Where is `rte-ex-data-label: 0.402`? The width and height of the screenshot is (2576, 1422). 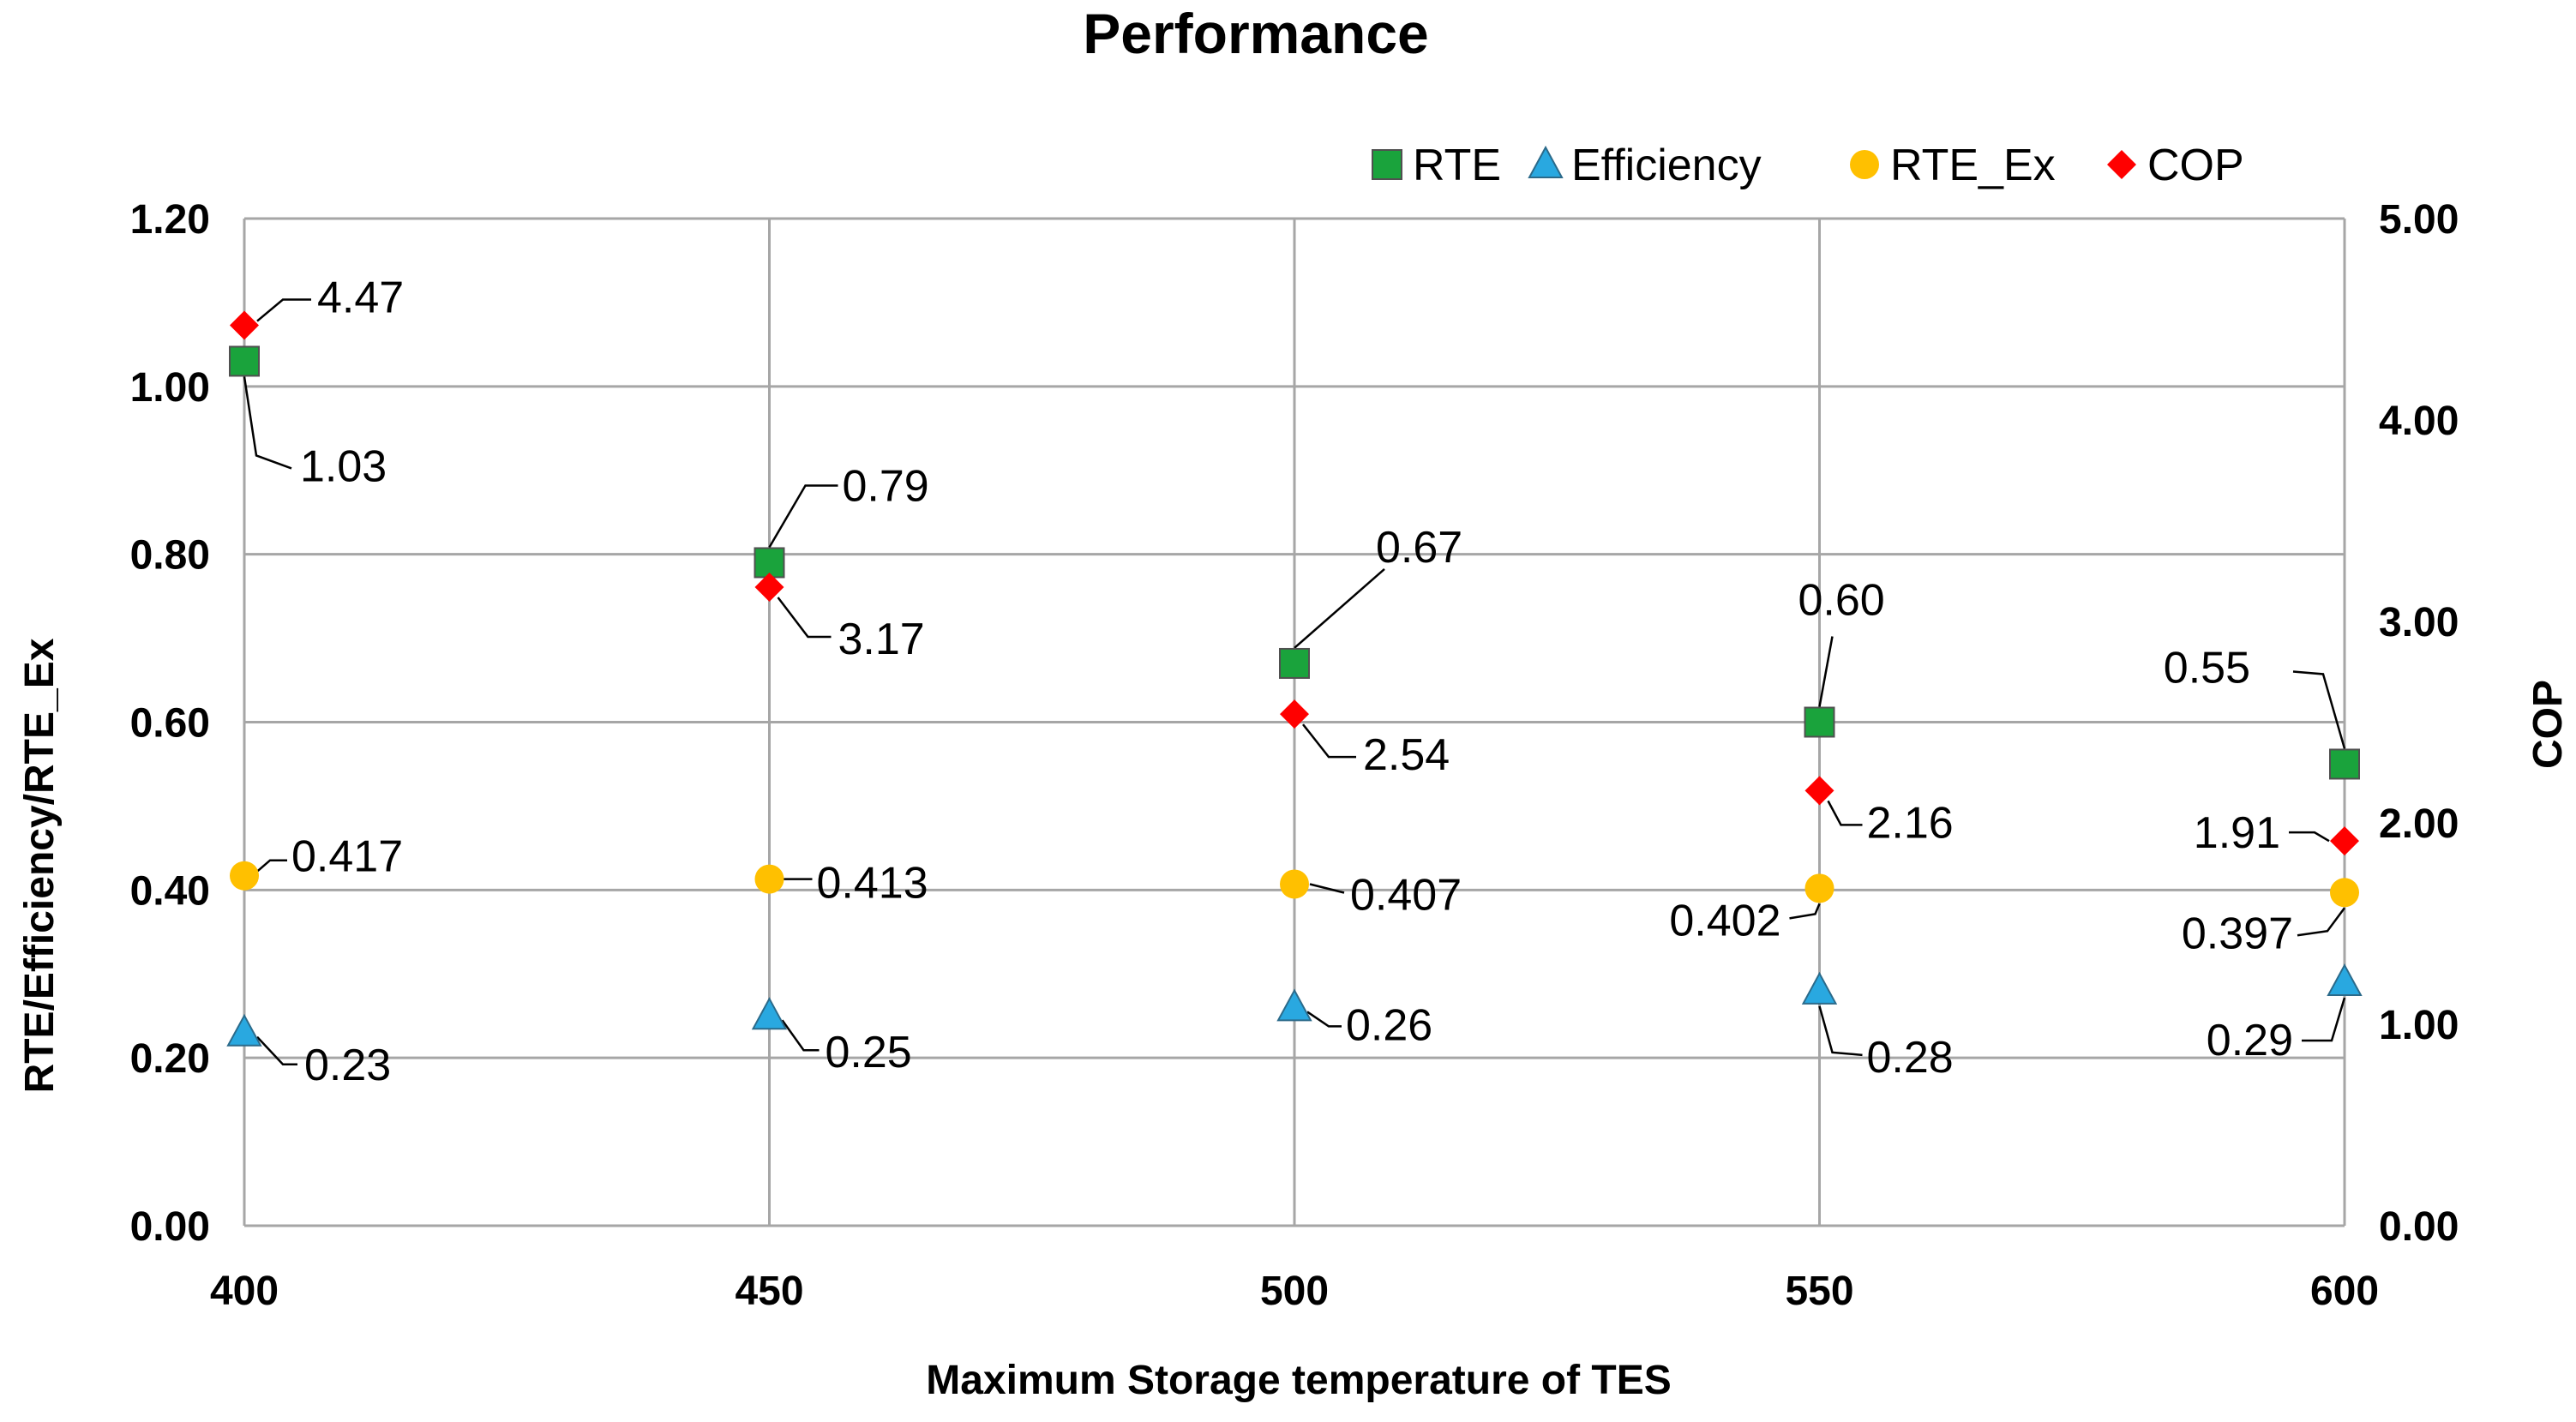 rte-ex-data-label: 0.402 is located at coordinates (1724, 920).